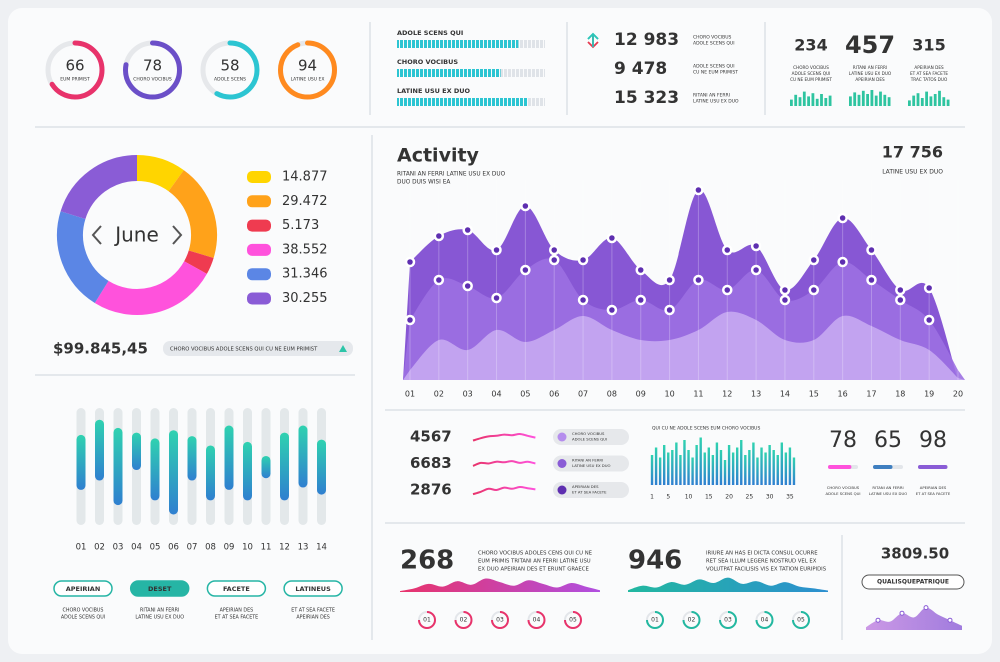 The width and height of the screenshot is (1000, 662). What do you see at coordinates (770, 497) in the screenshot?
I see `x-tick-label: 30` at bounding box center [770, 497].